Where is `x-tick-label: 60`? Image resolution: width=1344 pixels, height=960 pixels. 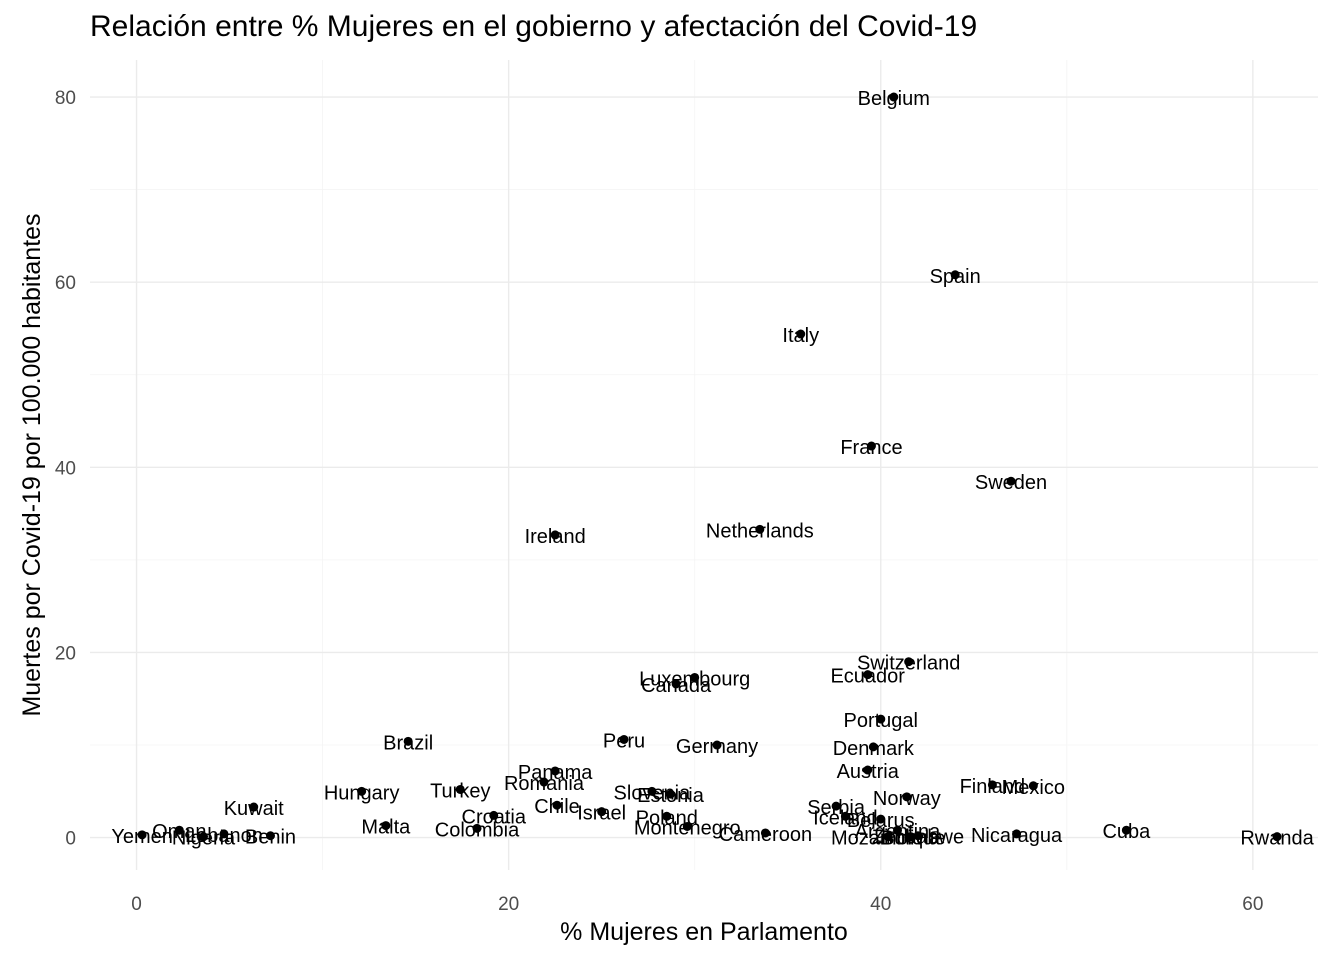 x-tick-label: 60 is located at coordinates (1252, 904).